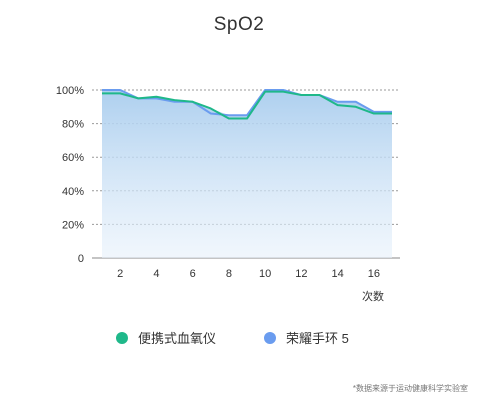 Image resolution: width=478 pixels, height=402 pixels. Describe the element at coordinates (374, 274) in the screenshot. I see `x-tick-label: 16` at that location.